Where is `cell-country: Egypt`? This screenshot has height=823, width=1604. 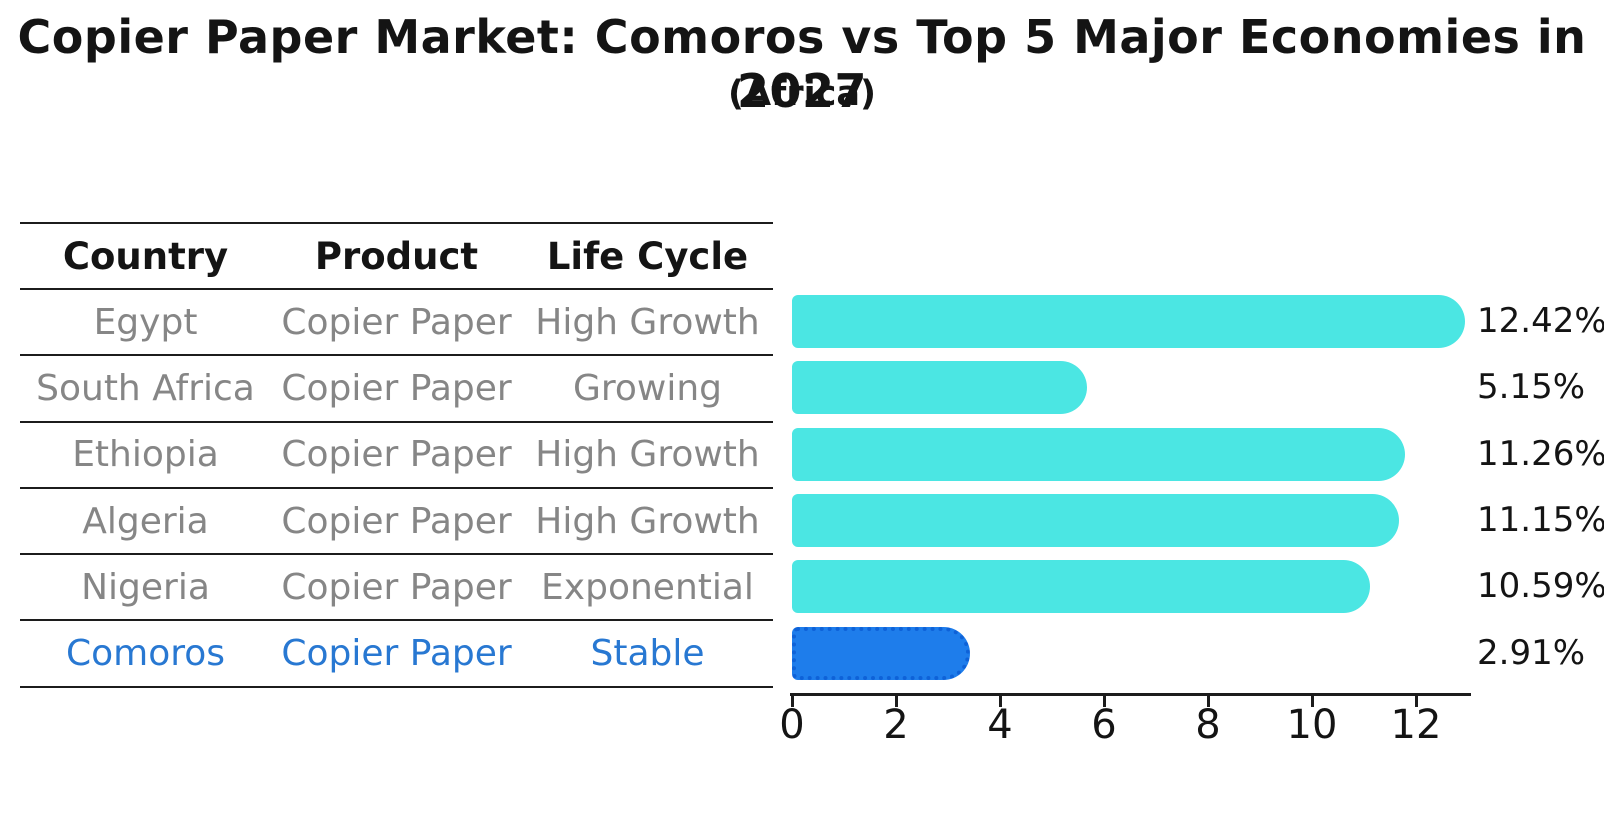 cell-country: Egypt is located at coordinates (145, 322).